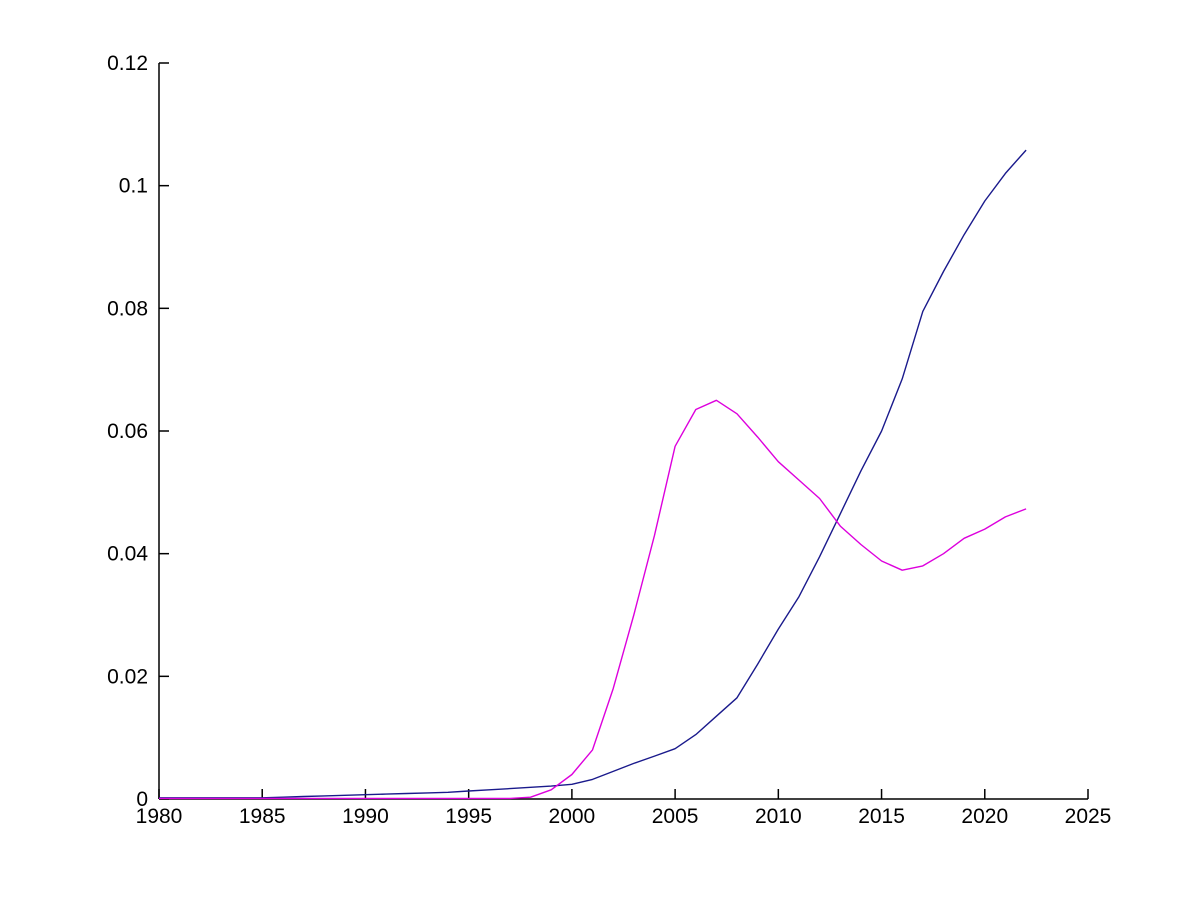 This screenshot has width=1200, height=900. Describe the element at coordinates (127, 676) in the screenshot. I see `y-tick-label: 0.02` at that location.